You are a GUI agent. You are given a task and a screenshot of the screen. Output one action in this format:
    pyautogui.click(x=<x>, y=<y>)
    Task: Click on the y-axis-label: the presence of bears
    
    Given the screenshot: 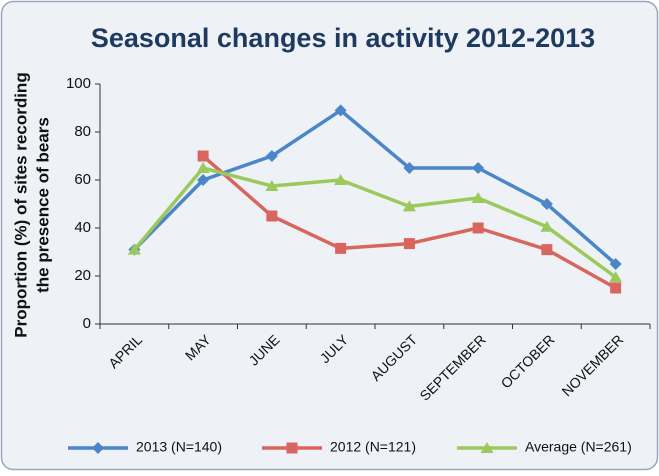 What is the action you would take?
    pyautogui.click(x=42, y=205)
    